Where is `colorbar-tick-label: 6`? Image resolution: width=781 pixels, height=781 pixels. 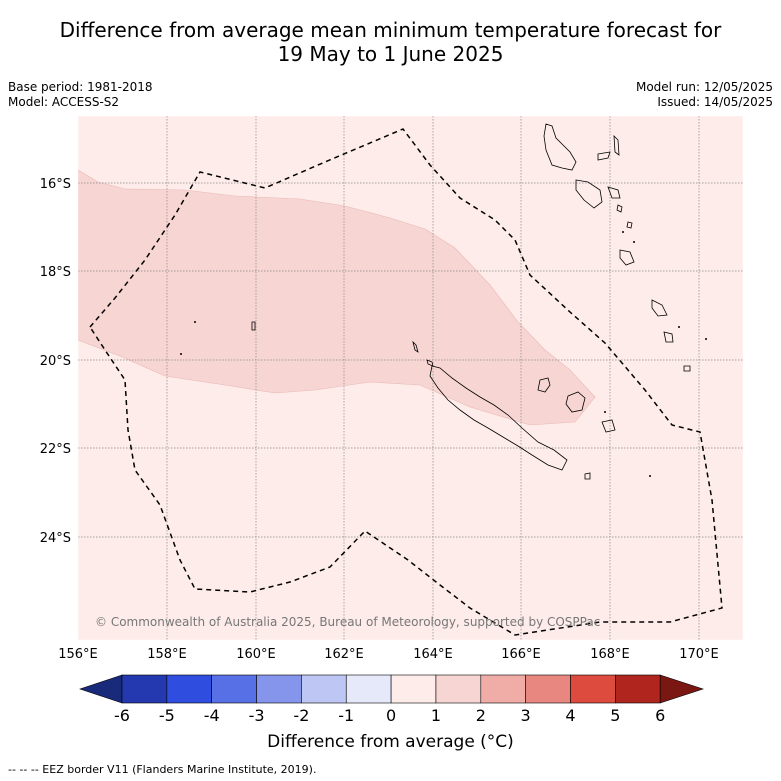 colorbar-tick-label: 6 is located at coordinates (660, 715).